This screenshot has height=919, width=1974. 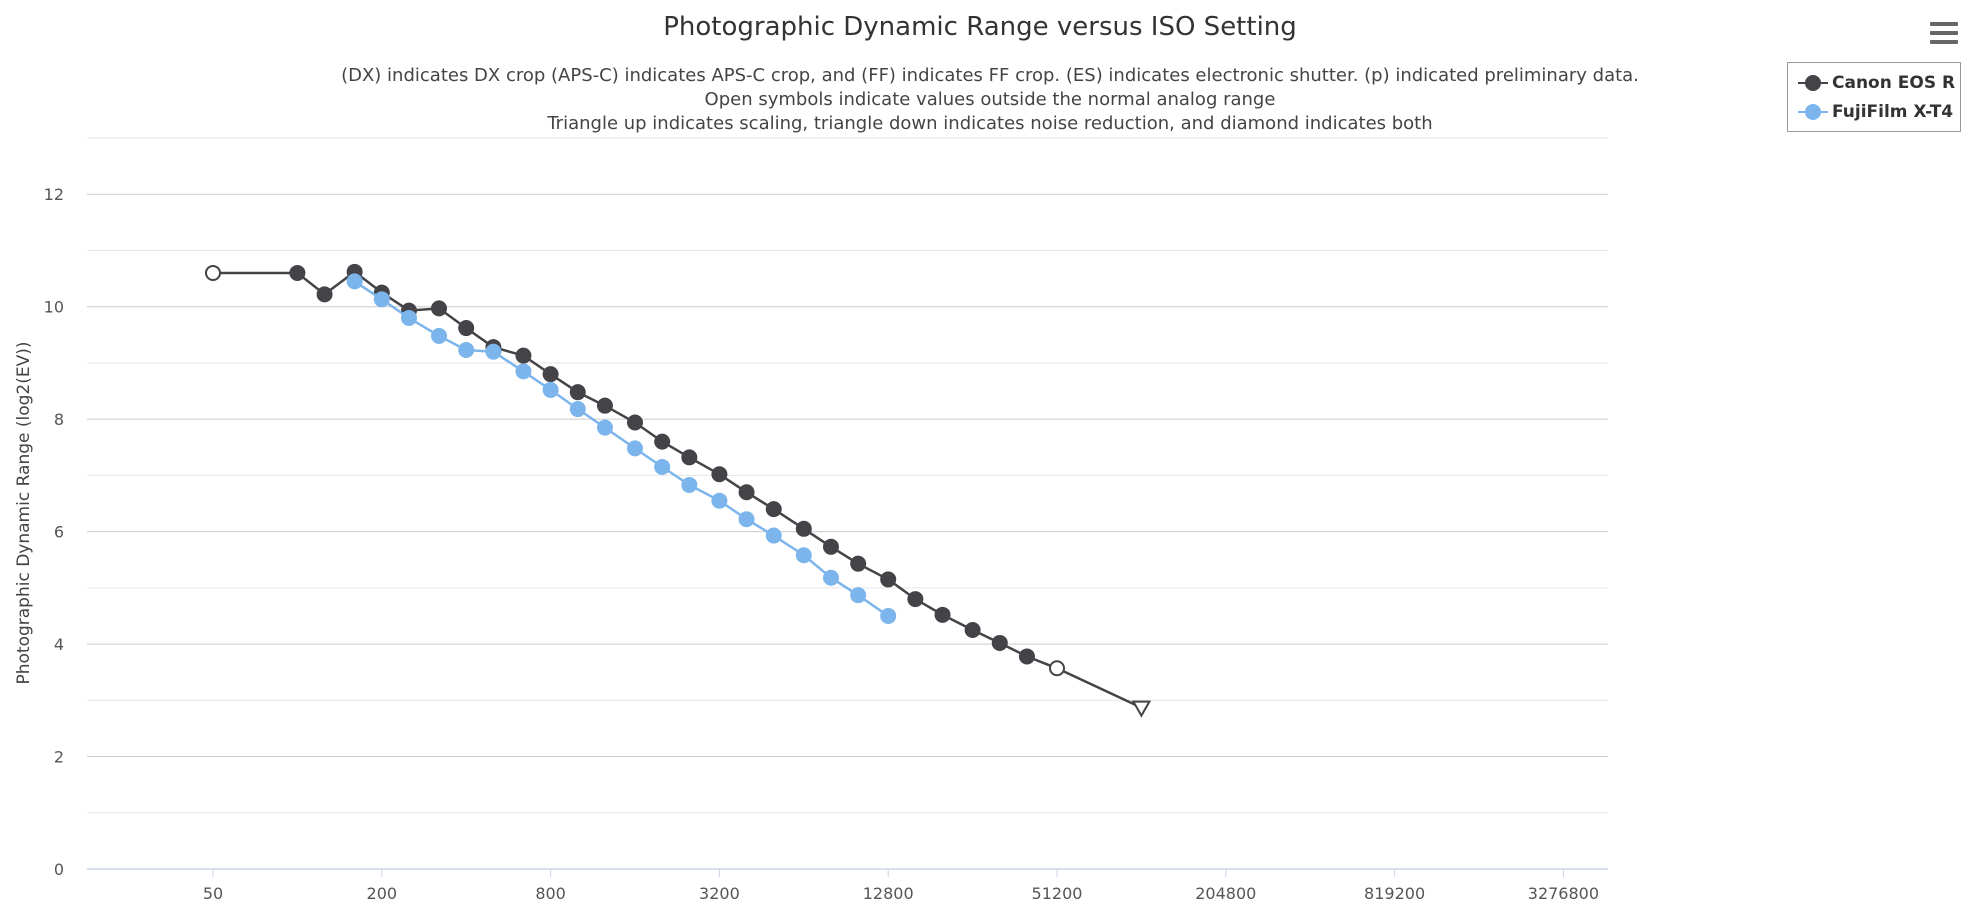 What do you see at coordinates (54, 307) in the screenshot?
I see `y-tick-label: 10` at bounding box center [54, 307].